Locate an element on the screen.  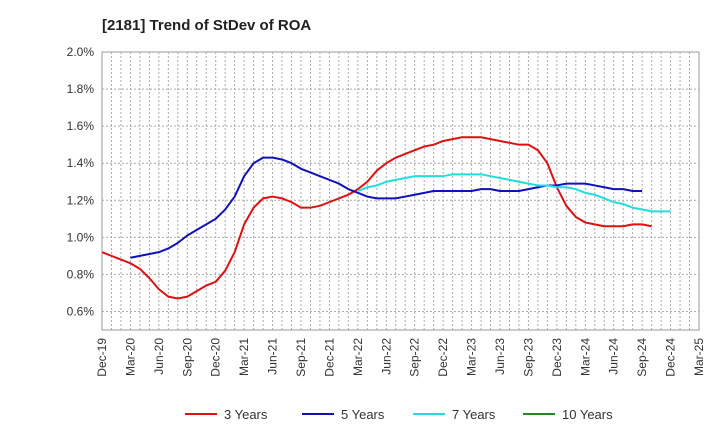
x-tick-label: Dec-19 is located at coordinates (102, 357).